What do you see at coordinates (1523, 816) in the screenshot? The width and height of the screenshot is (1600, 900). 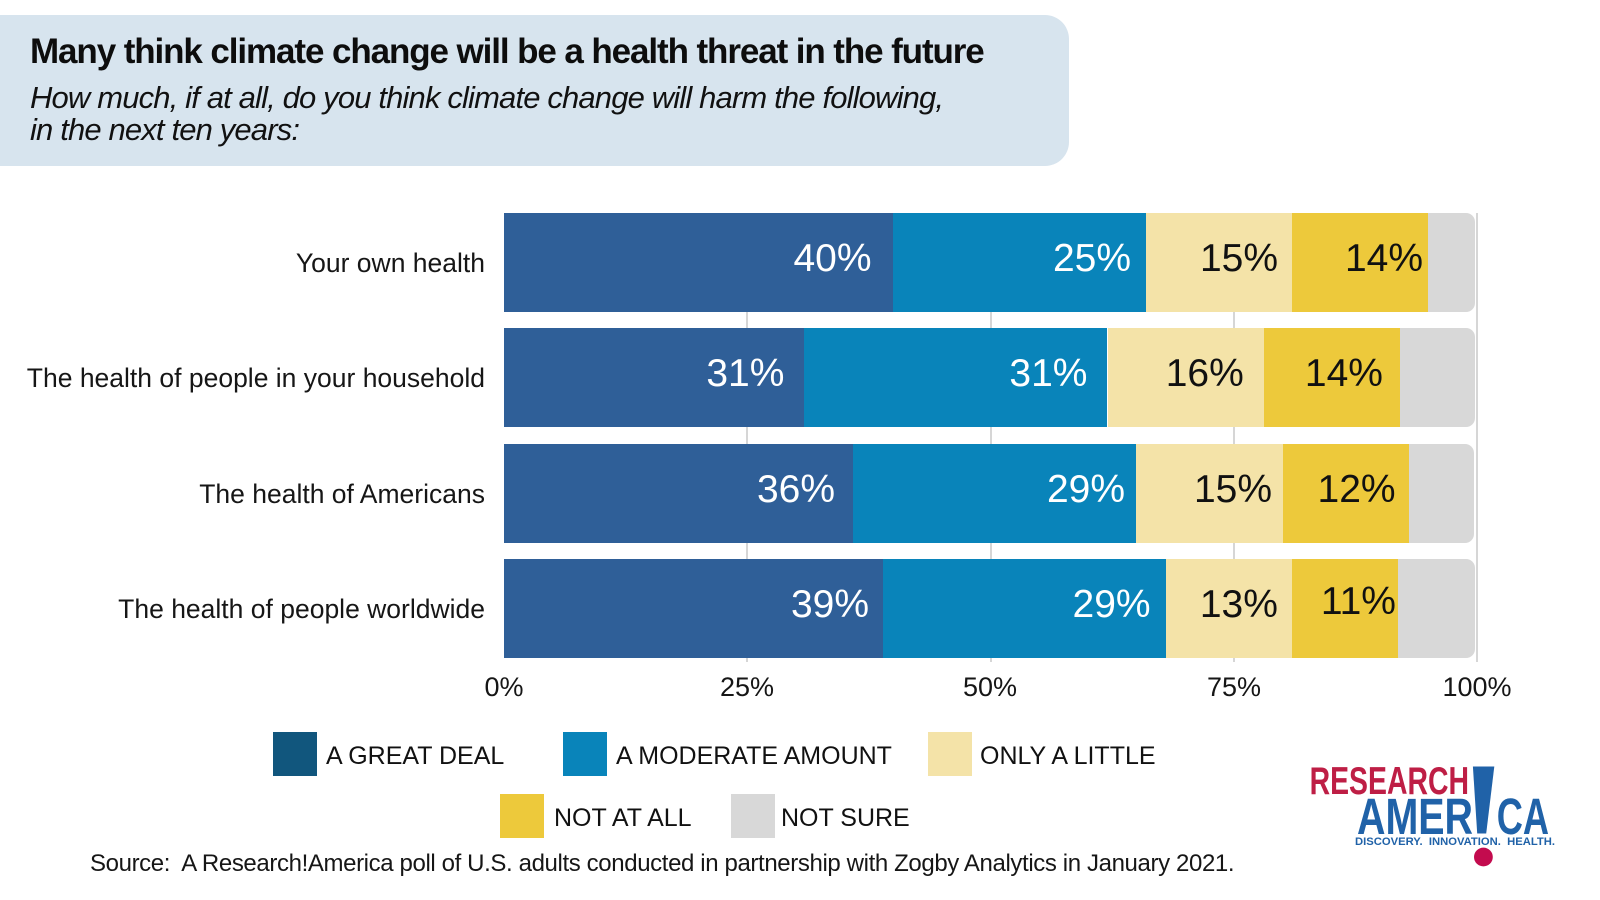 I see `svg-text: CA` at bounding box center [1523, 816].